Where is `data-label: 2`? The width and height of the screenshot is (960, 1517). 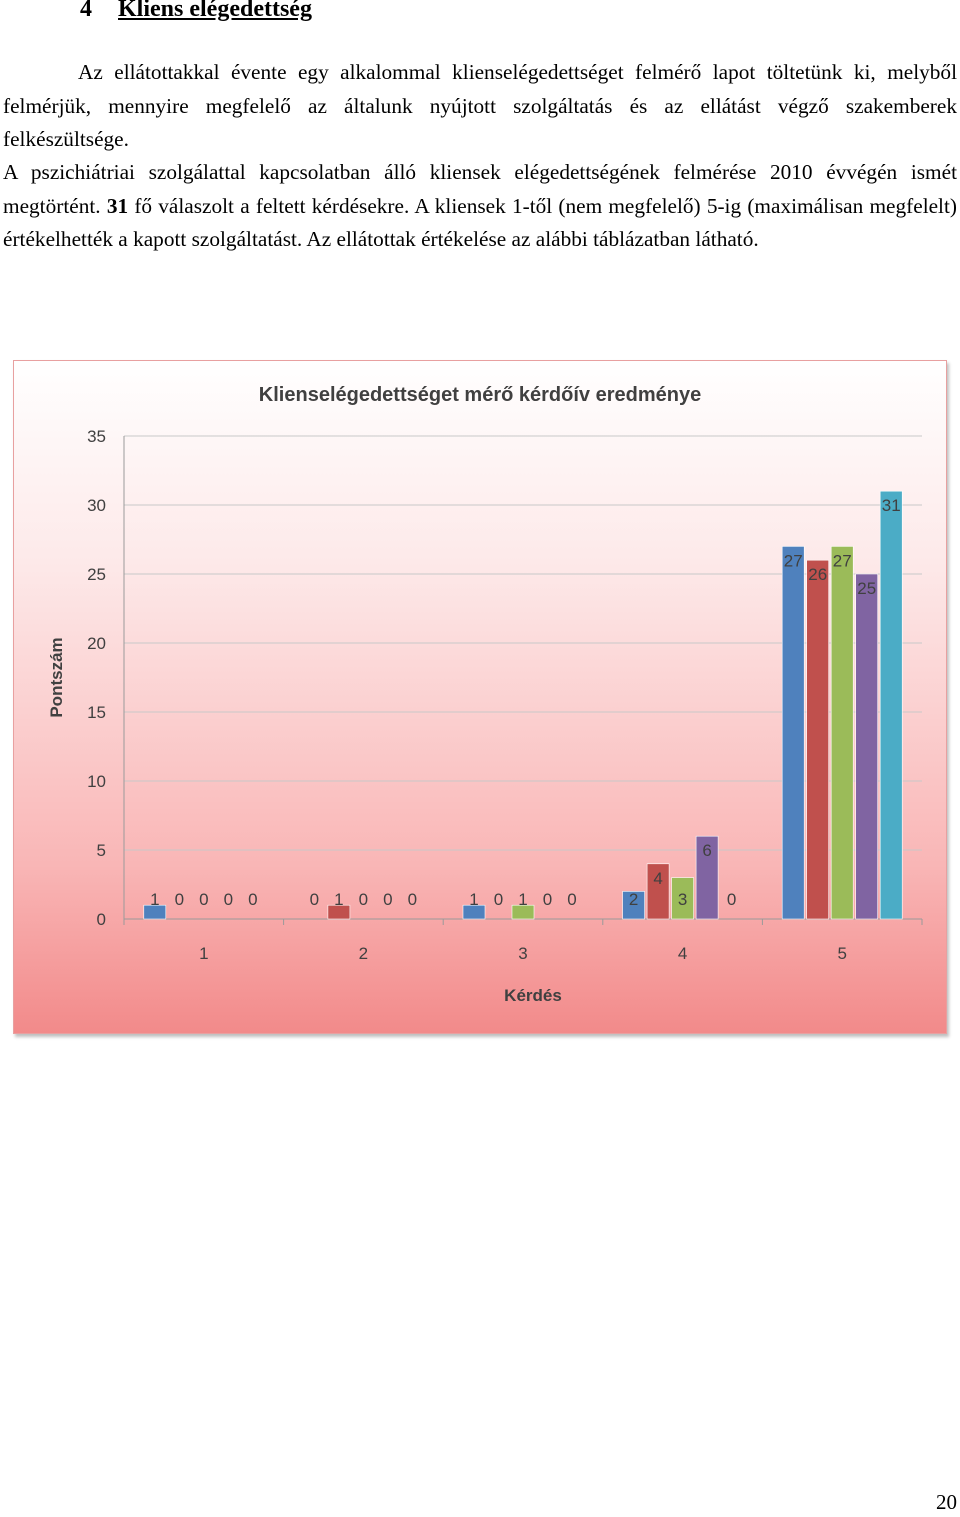
data-label: 2 is located at coordinates (633, 899).